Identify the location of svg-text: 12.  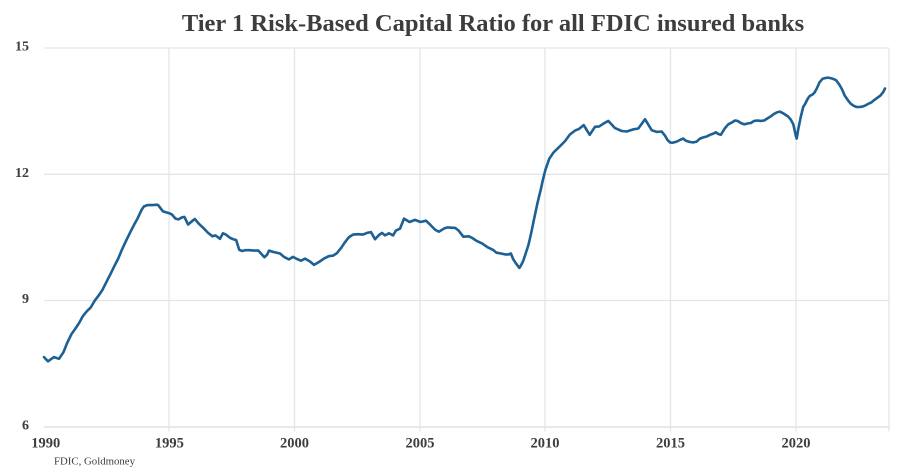
(22, 173).